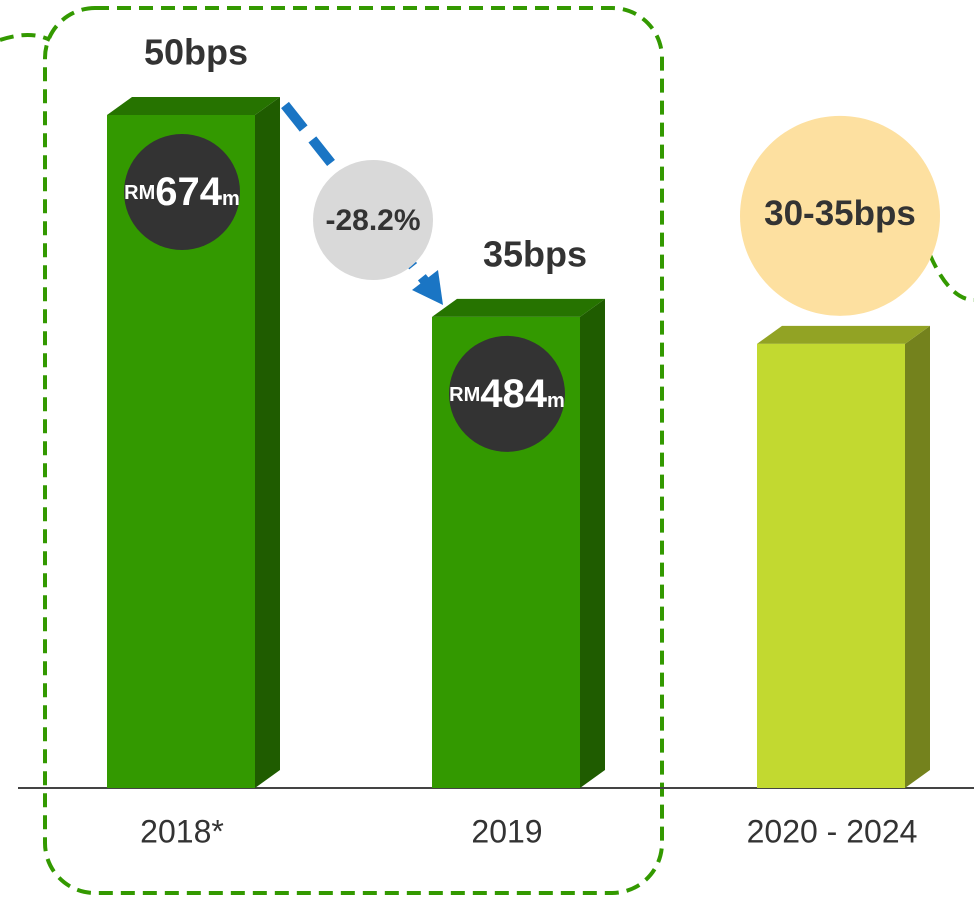  What do you see at coordinates (831, 565) in the screenshot?
I see `bar` at bounding box center [831, 565].